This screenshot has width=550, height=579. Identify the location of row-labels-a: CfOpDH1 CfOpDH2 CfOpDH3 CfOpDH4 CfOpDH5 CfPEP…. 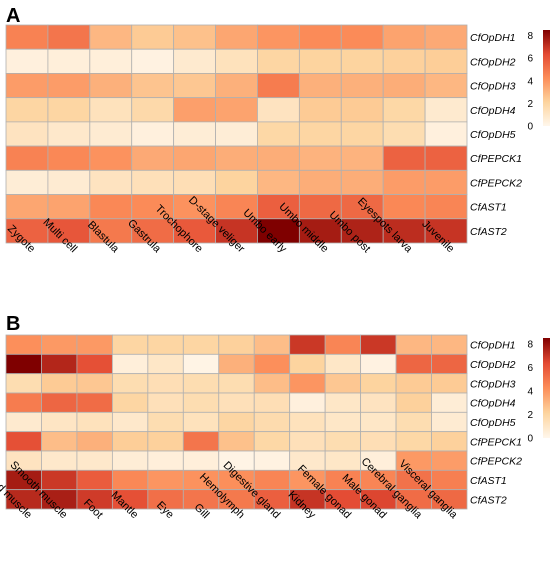
(496, 135).